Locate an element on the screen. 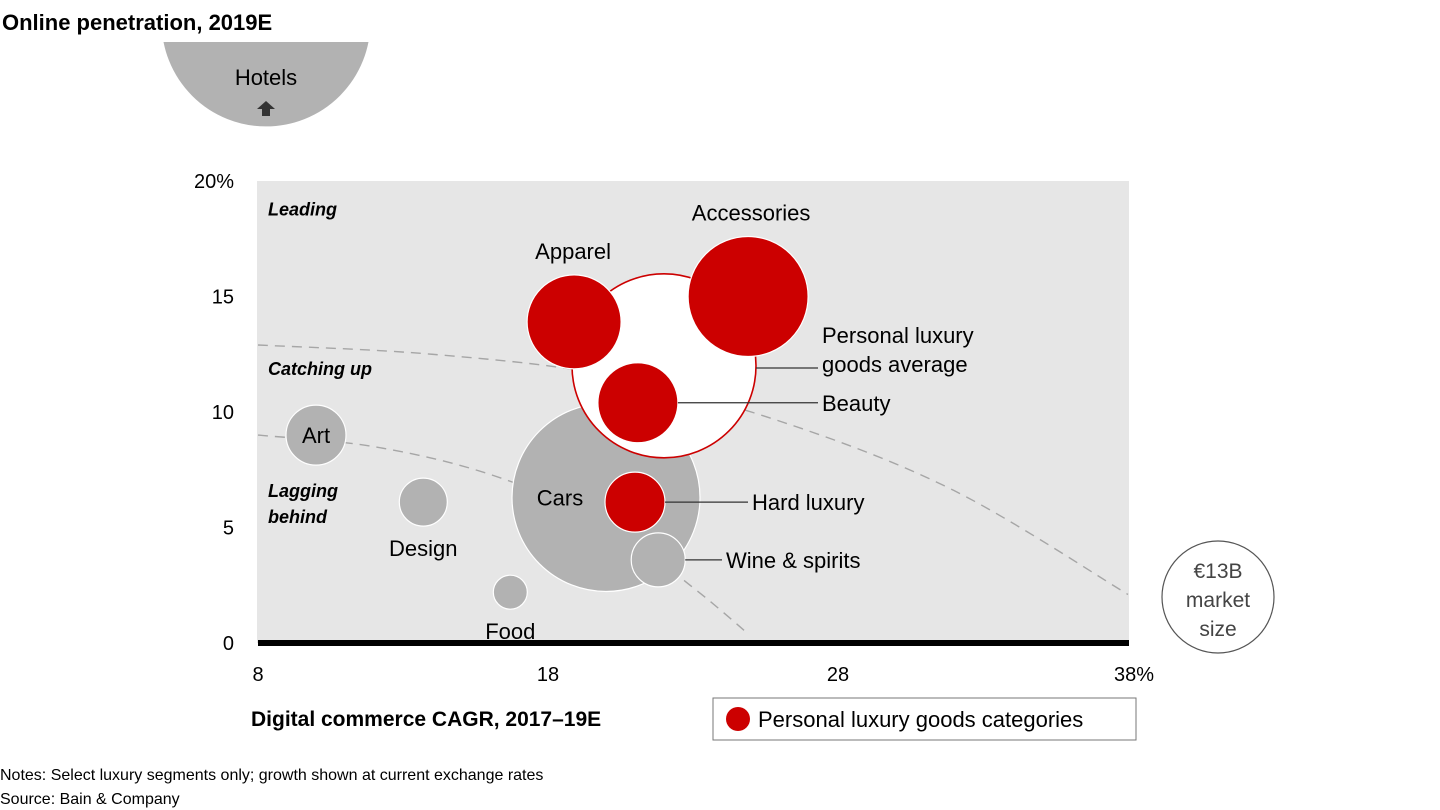 This screenshot has width=1440, height=810. size-key-line-3: size is located at coordinates (1217, 629).